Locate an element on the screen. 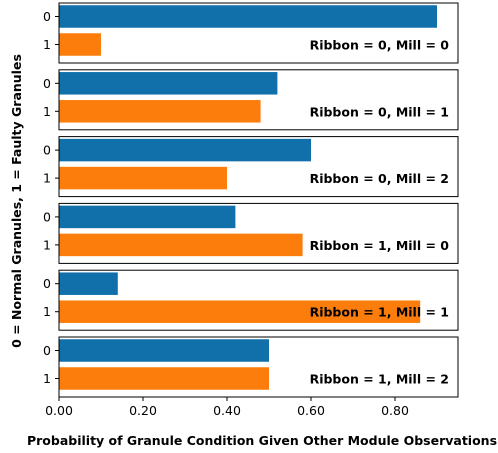 The image size is (498, 453). x-tick-label: 0.00 is located at coordinates (59, 410).